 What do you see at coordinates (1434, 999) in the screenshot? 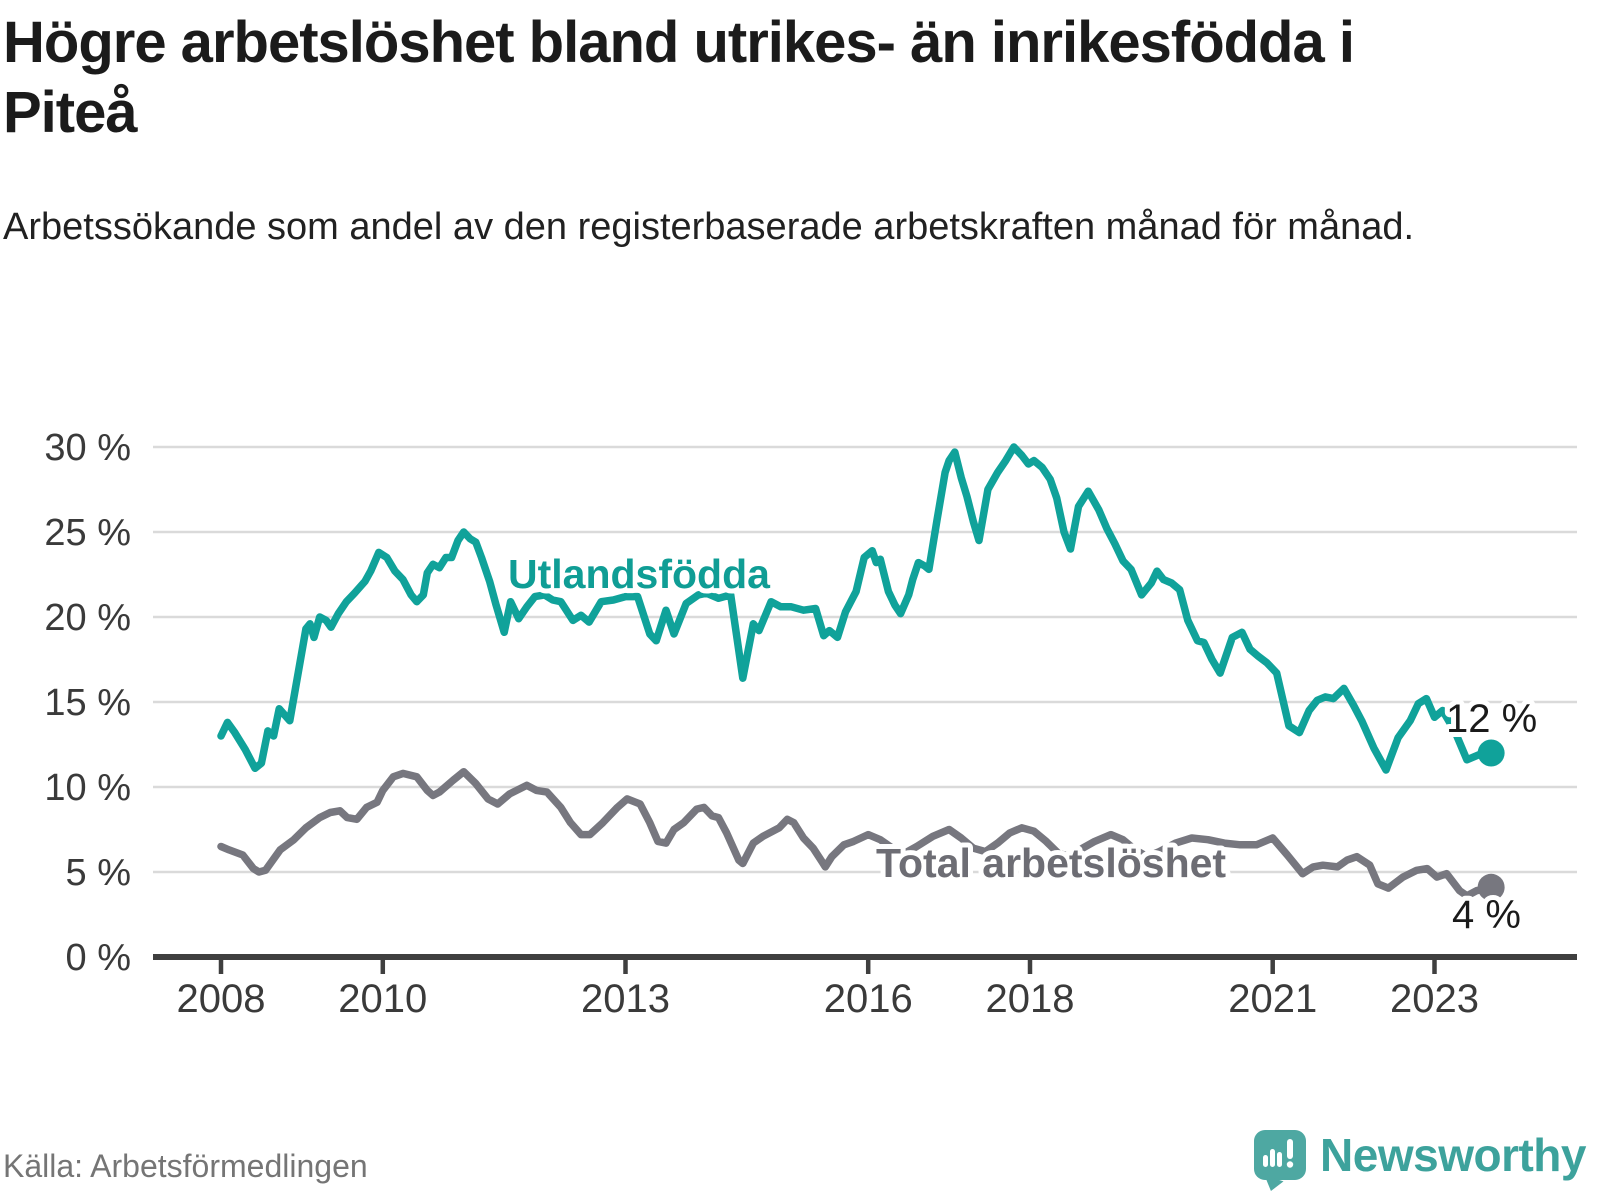
I see `x-axis-label: 2023` at bounding box center [1434, 999].